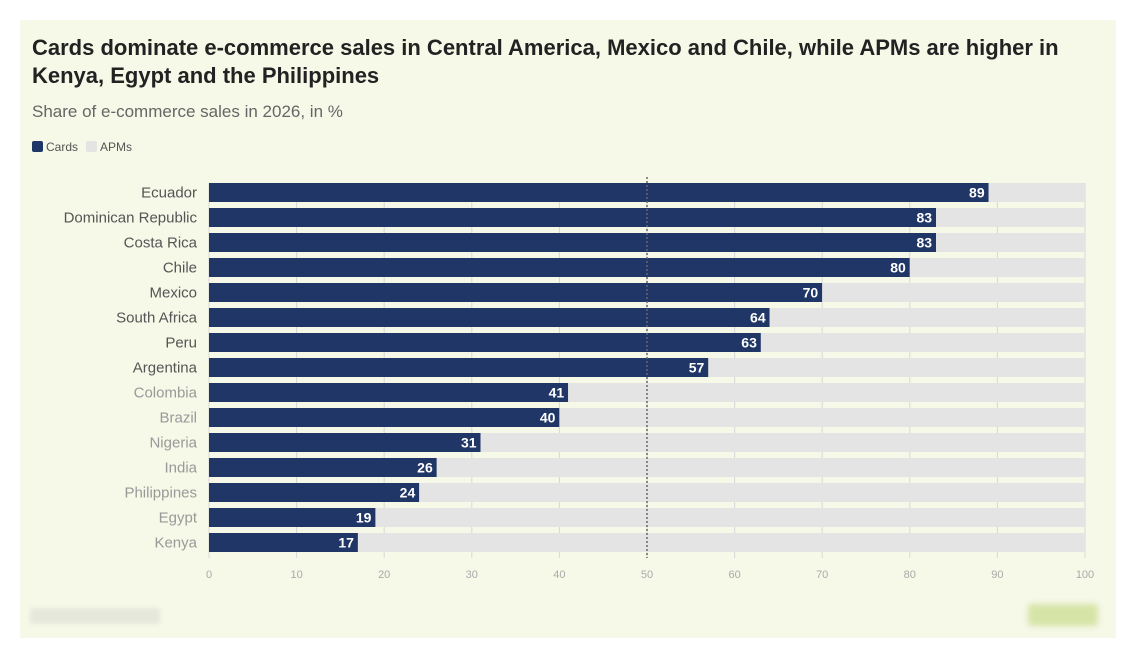  What do you see at coordinates (296, 575) in the screenshot?
I see `x-tick-label: 10` at bounding box center [296, 575].